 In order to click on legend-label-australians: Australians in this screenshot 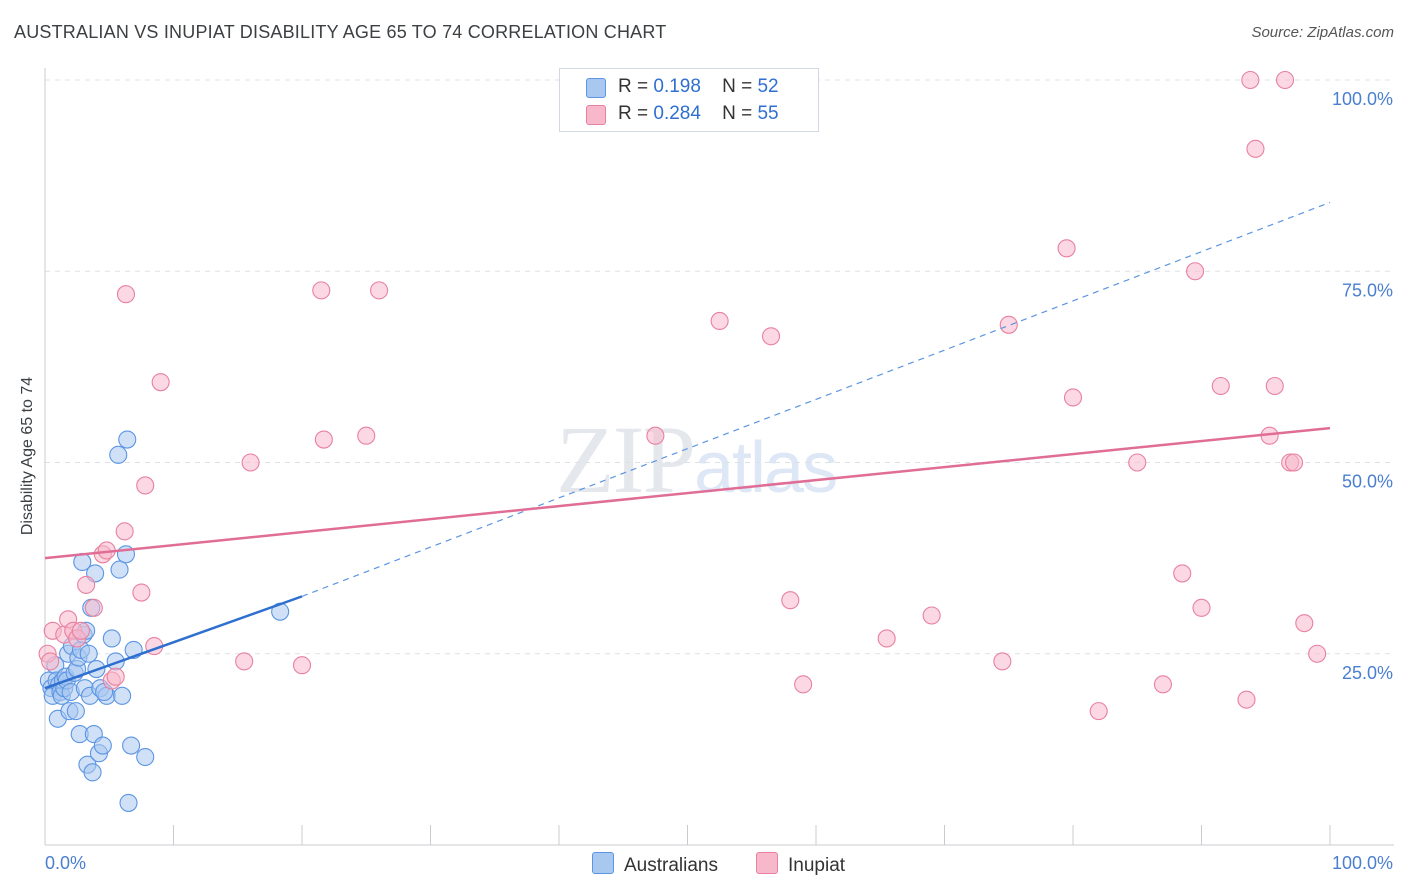, I will do `click(671, 865)`.